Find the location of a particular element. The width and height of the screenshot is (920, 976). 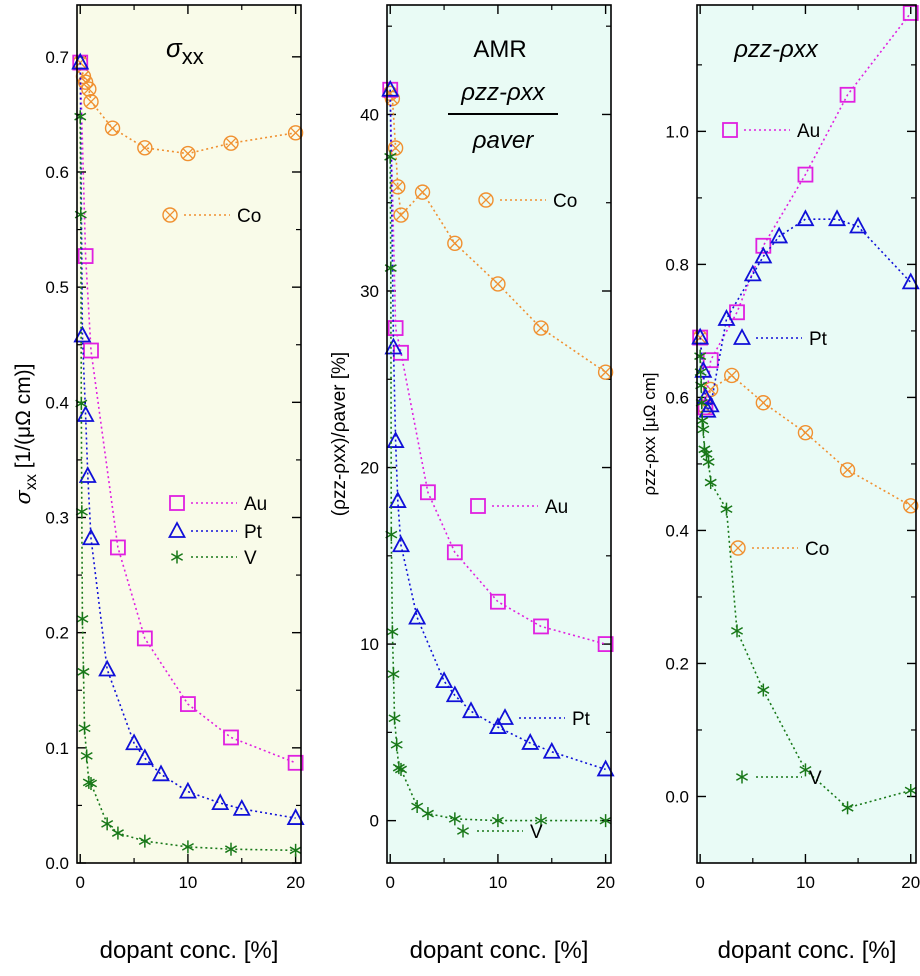

panel1-xlabel: dopant conc. [%] is located at coordinates (189, 950).